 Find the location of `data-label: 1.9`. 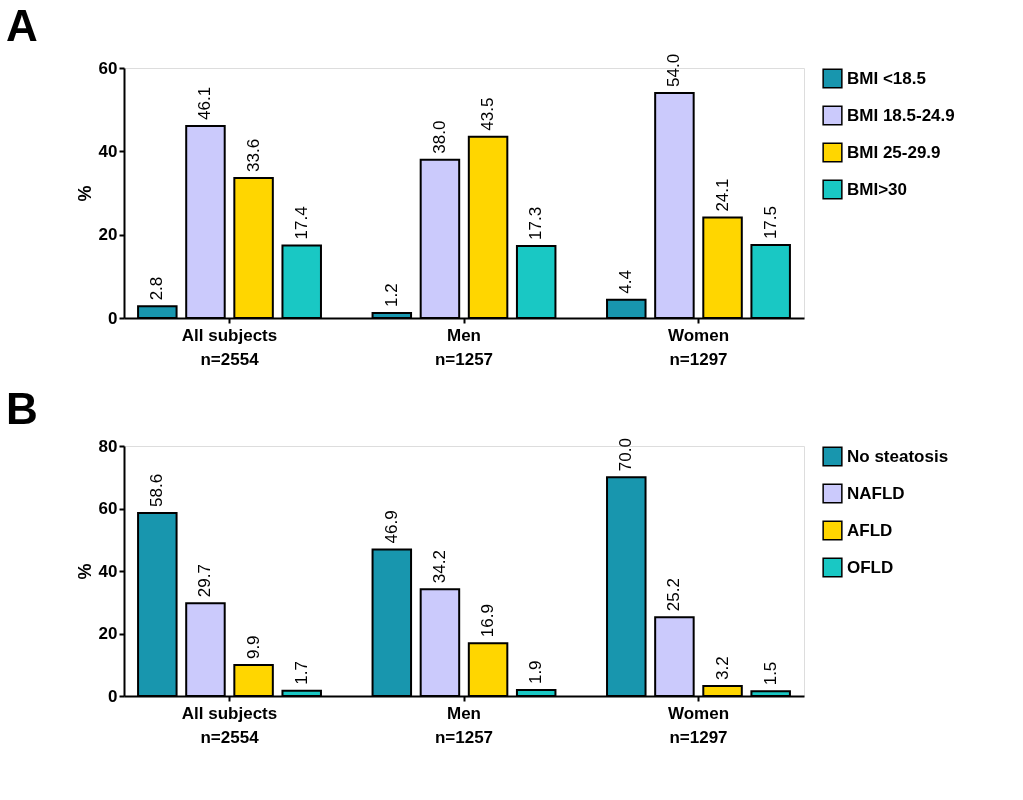

data-label: 1.9 is located at coordinates (536, 672).